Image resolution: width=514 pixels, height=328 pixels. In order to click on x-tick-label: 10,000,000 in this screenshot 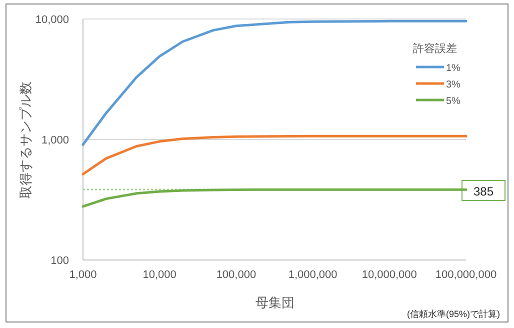, I will do `click(389, 275)`.